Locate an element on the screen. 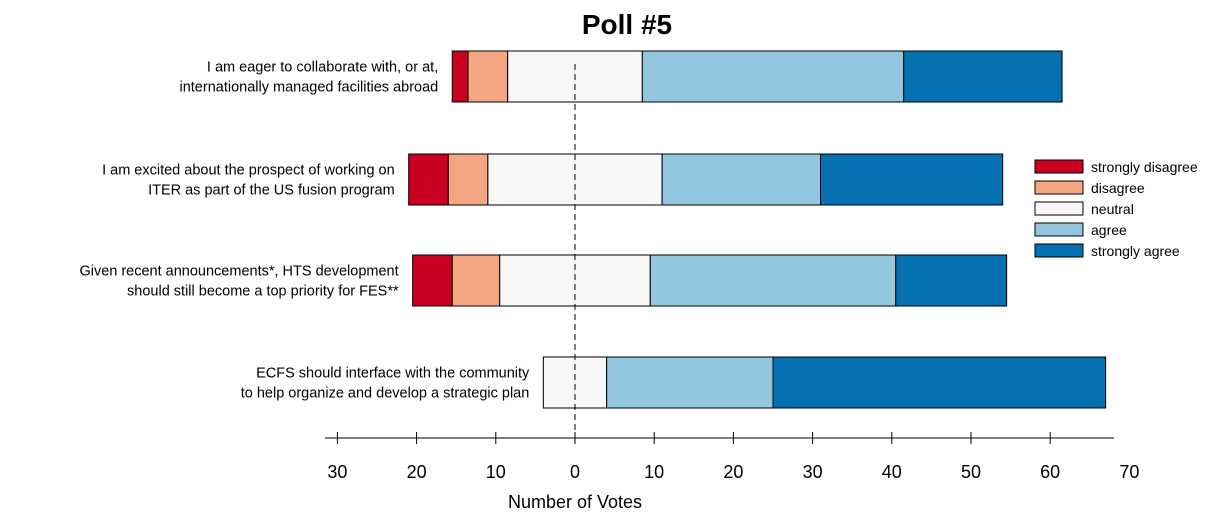 The height and width of the screenshot is (517, 1220). legend-swatch-agree is located at coordinates (1059, 229).